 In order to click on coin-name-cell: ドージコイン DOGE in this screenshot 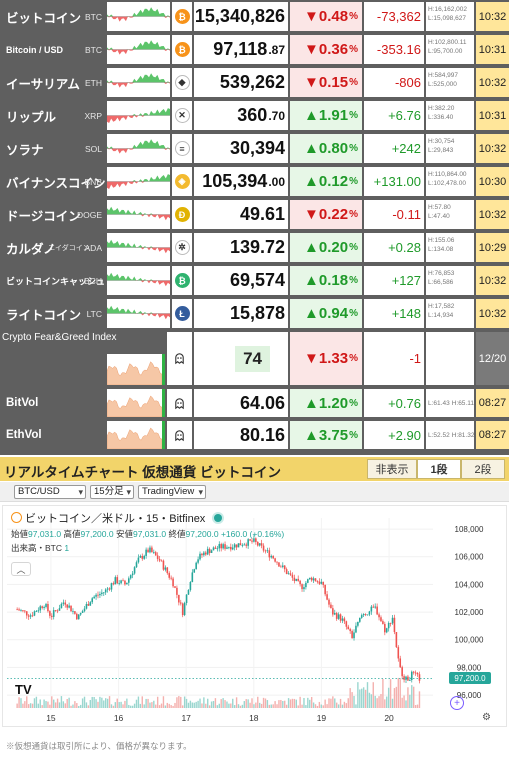, I will do `click(53, 214)`.